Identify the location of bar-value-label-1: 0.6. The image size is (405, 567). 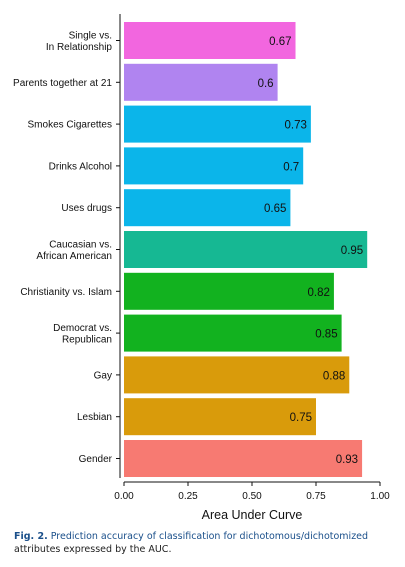
(266, 84).